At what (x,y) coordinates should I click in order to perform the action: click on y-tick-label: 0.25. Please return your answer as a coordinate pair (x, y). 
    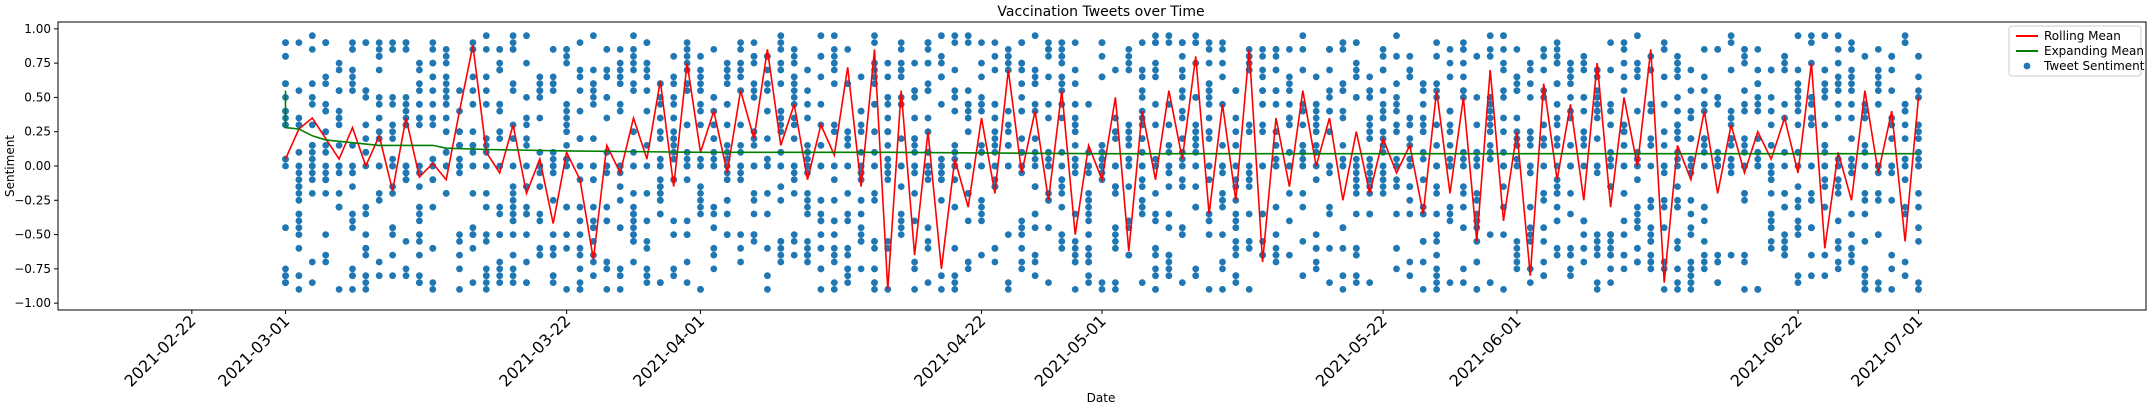
    Looking at the image, I should click on (37, 132).